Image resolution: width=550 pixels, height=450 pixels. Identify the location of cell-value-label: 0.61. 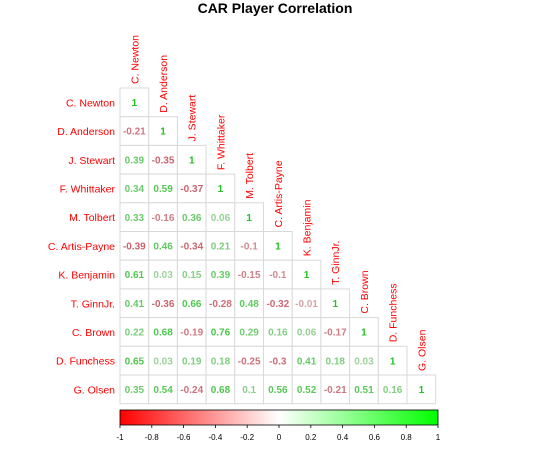
(135, 275).